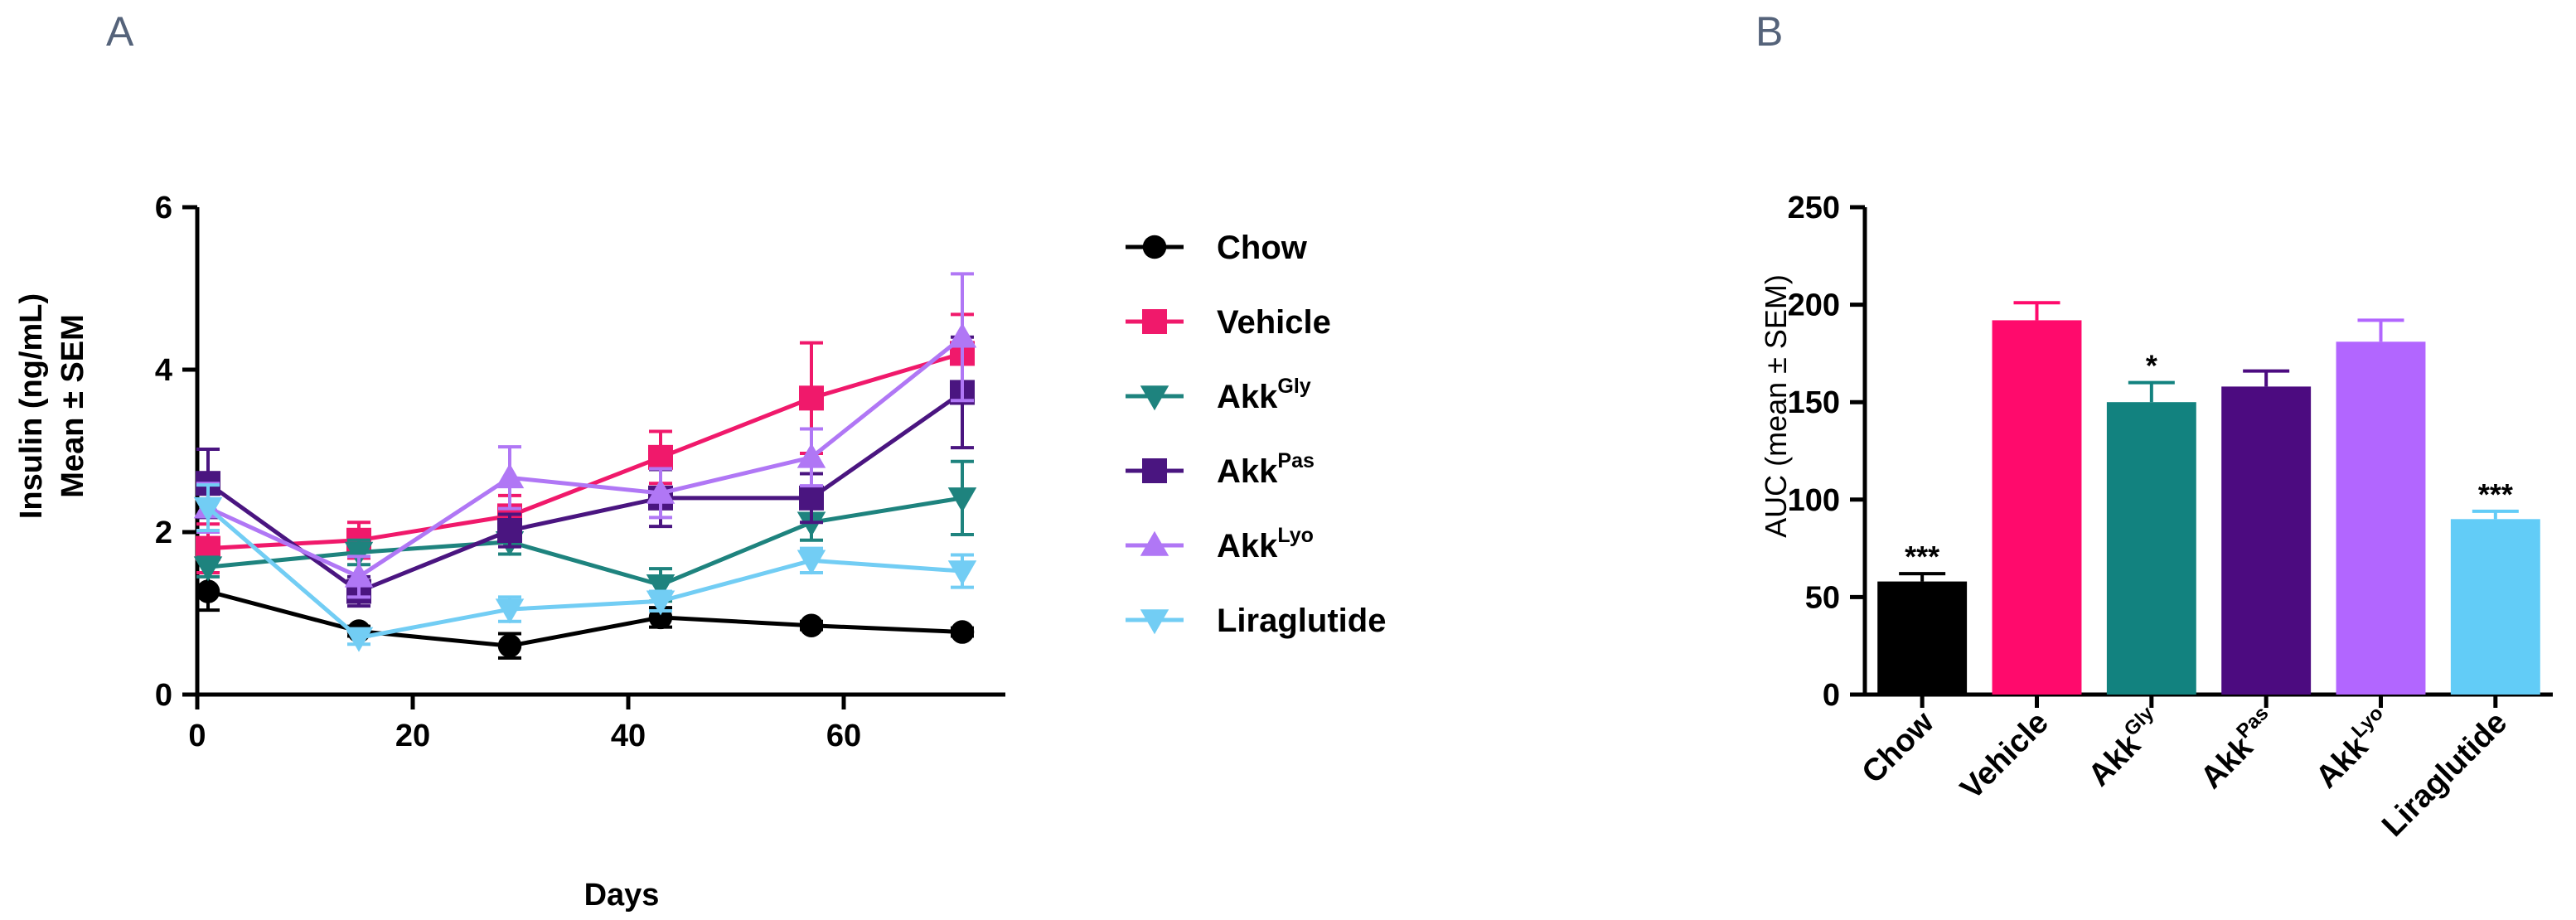 This screenshot has height=920, width=2576. I want to click on legend-chow: Chow, so click(1217, 248).